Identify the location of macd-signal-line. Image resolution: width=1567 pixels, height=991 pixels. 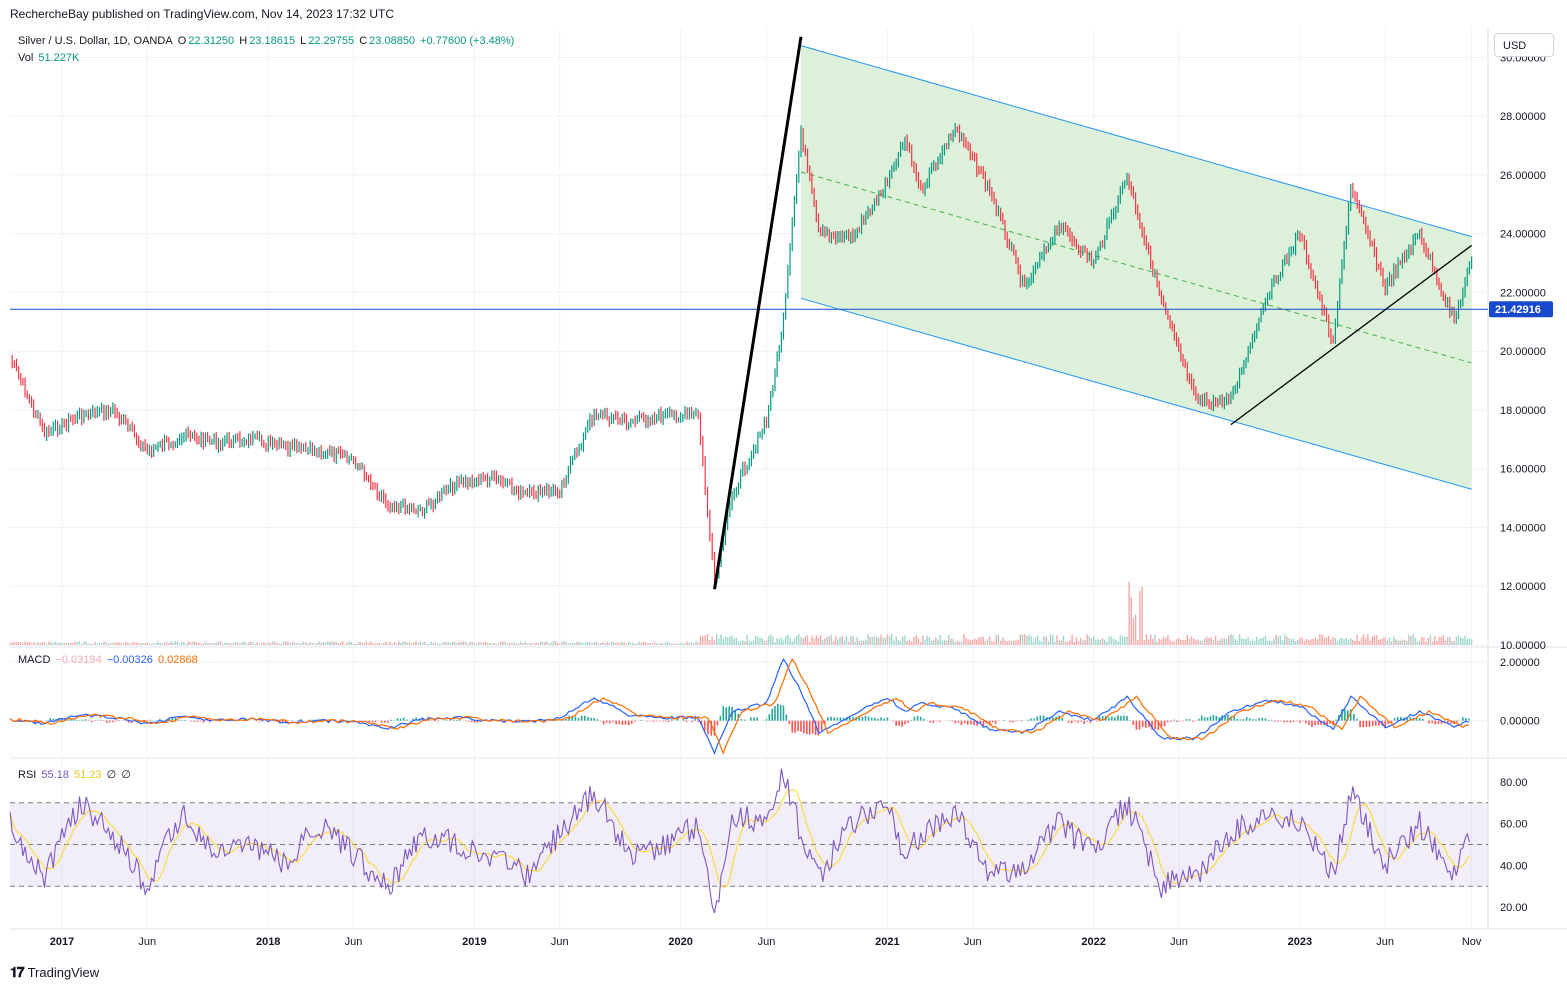
(739, 707).